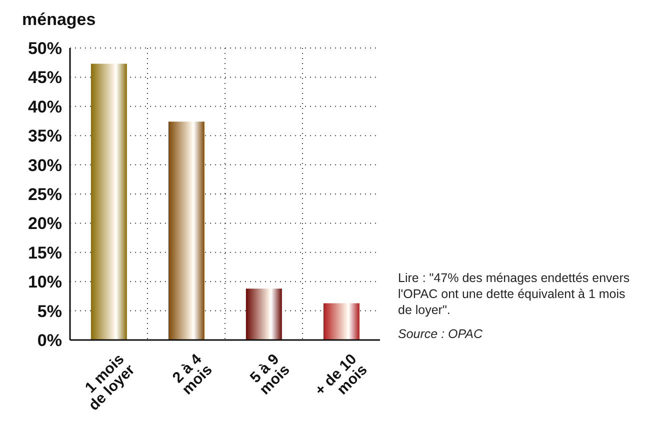  I want to click on y-tick-label: 10%, so click(45, 282).